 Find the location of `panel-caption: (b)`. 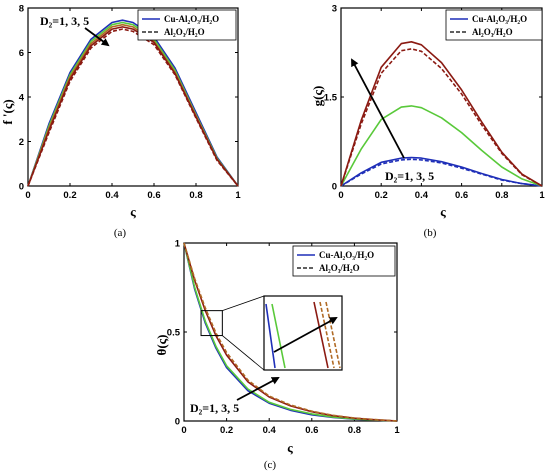

panel-caption: (b) is located at coordinates (430, 233).